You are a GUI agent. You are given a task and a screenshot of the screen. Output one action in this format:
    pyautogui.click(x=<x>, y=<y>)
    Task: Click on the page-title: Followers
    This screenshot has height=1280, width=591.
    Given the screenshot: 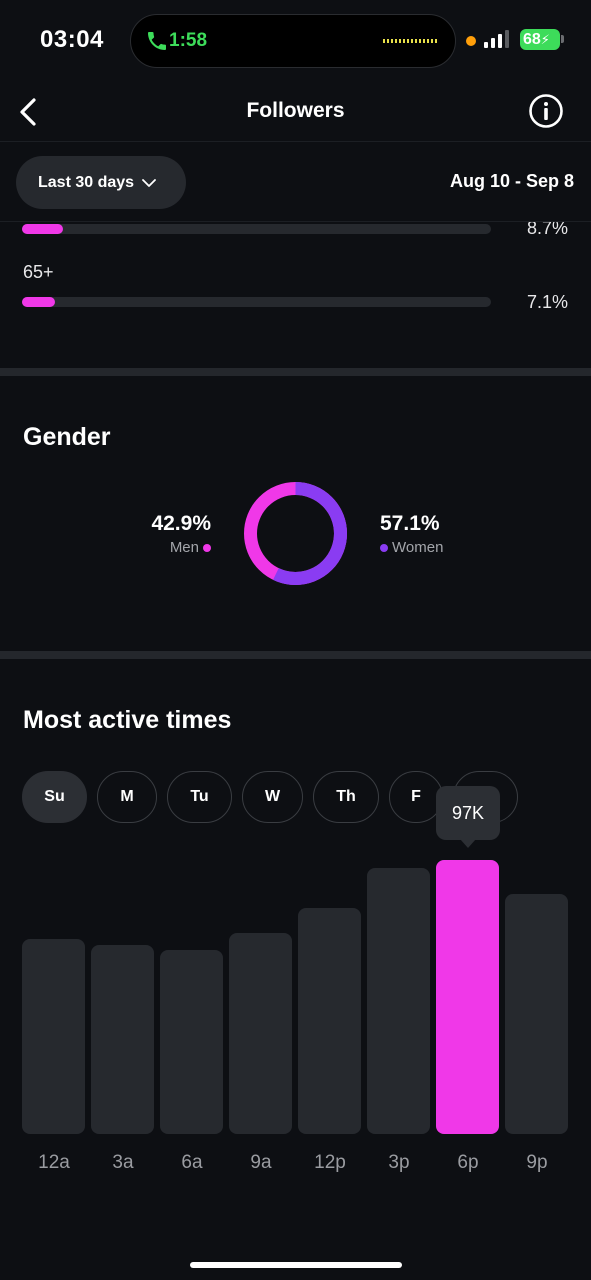 What is the action you would take?
    pyautogui.click(x=295, y=110)
    